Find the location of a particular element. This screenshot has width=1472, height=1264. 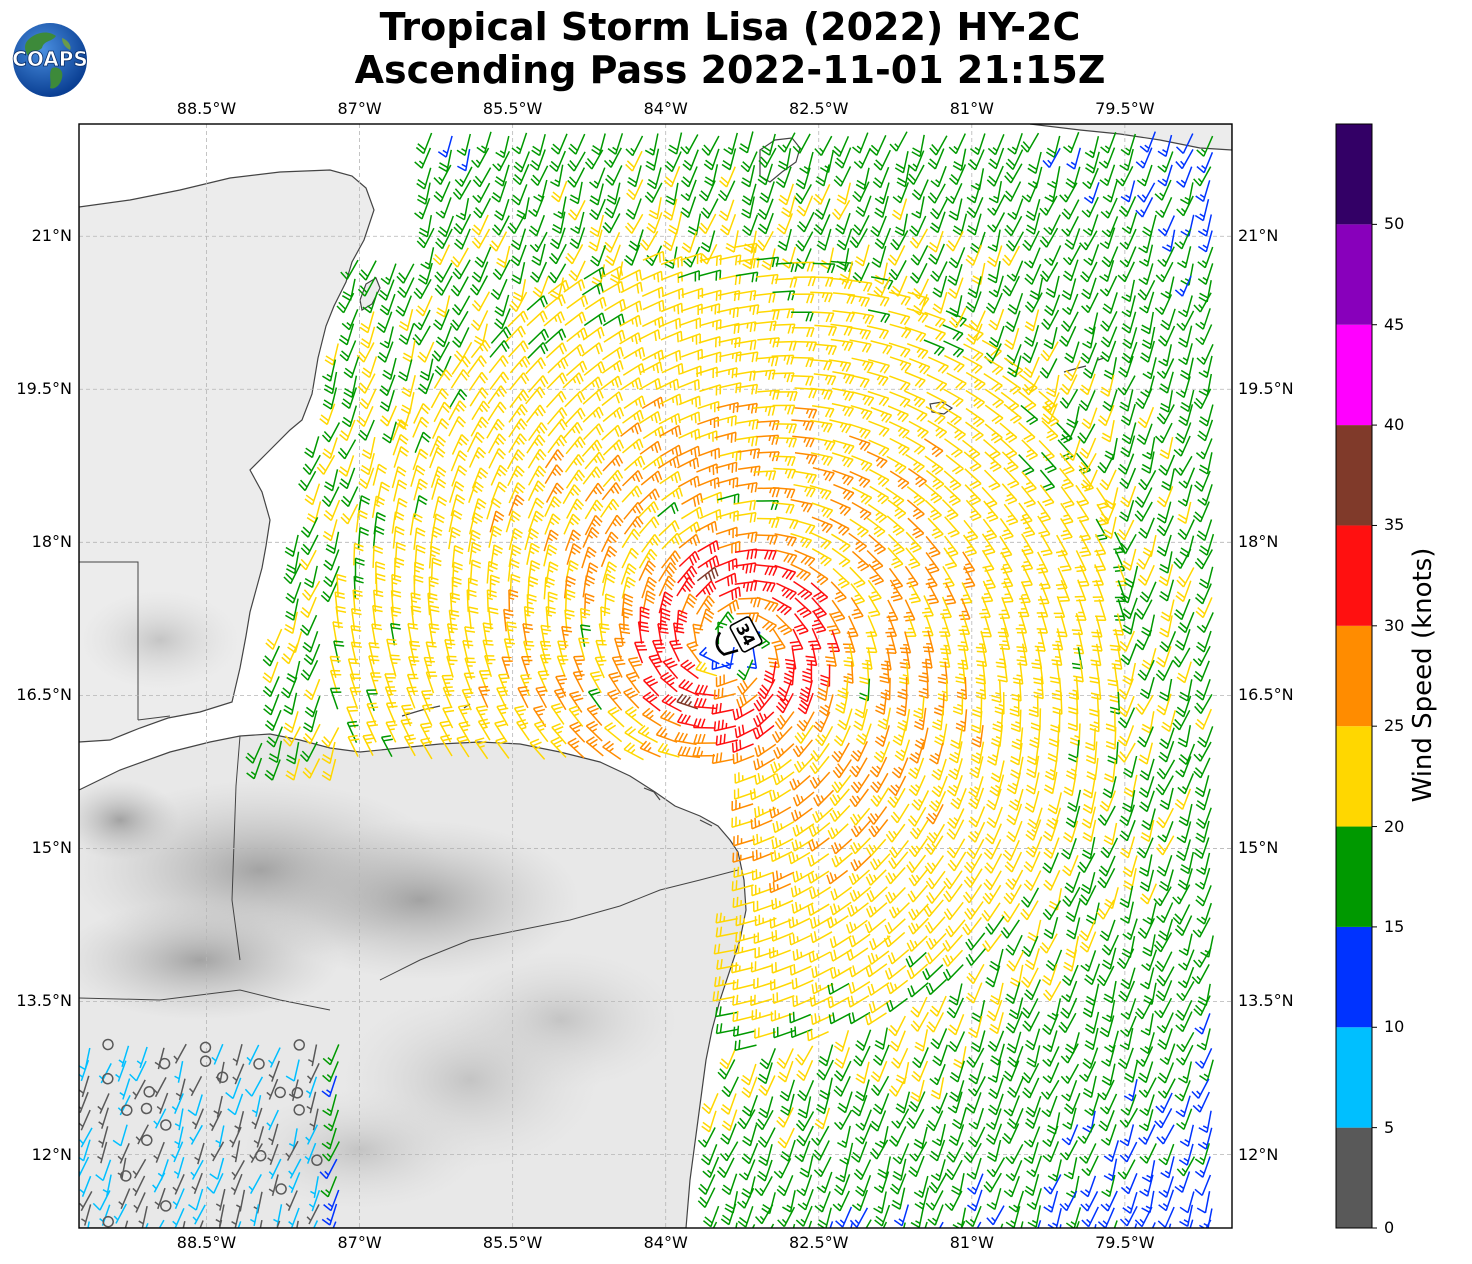

lat-label-left: 21°N is located at coordinates (51, 236).